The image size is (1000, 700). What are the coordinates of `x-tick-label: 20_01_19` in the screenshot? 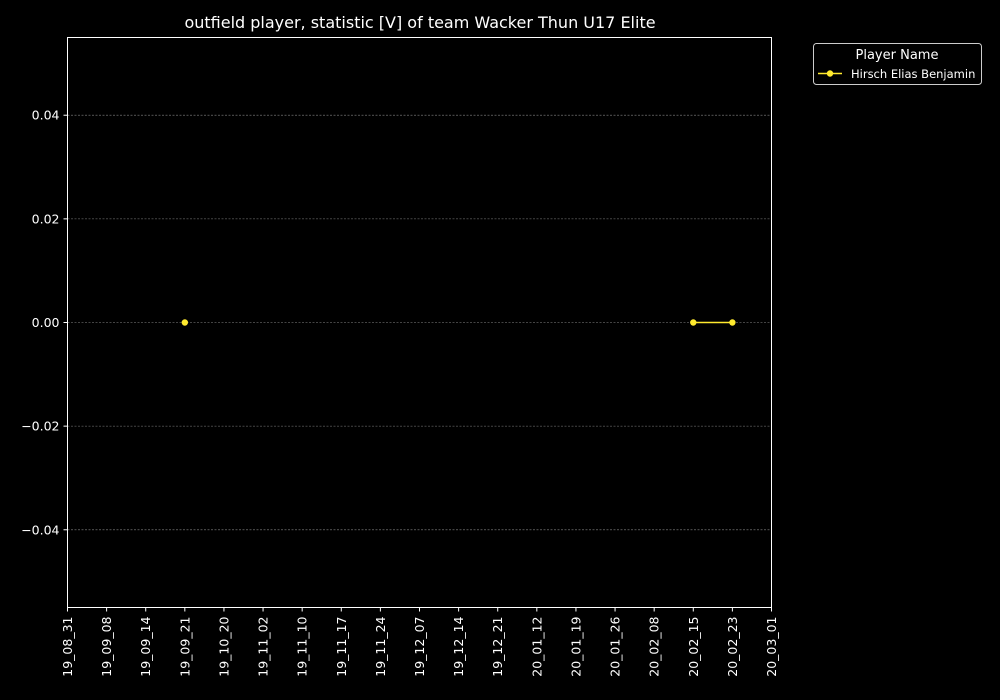 It's located at (575, 646).